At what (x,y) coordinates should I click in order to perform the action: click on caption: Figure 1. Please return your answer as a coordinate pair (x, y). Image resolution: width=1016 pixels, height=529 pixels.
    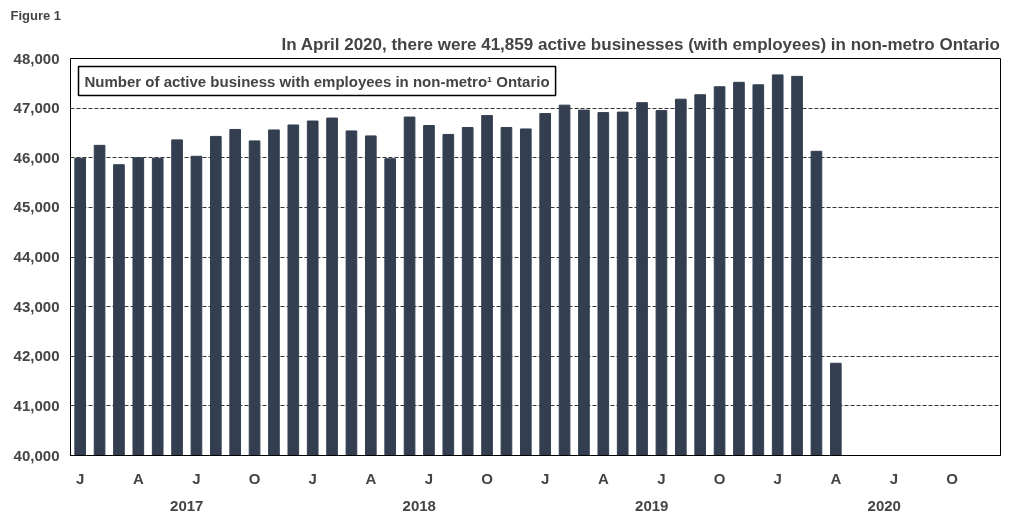
    Looking at the image, I should click on (36, 15).